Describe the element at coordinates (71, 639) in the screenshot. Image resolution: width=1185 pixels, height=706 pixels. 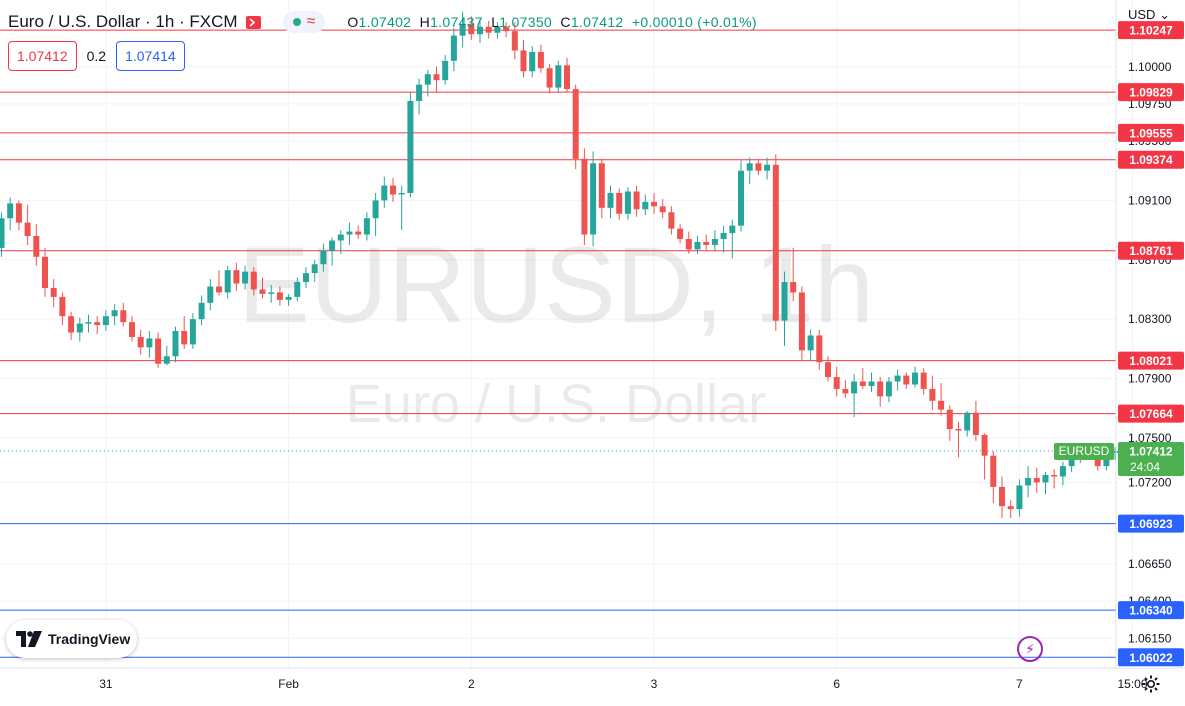
I see `tradingview-logo: TradingView` at that location.